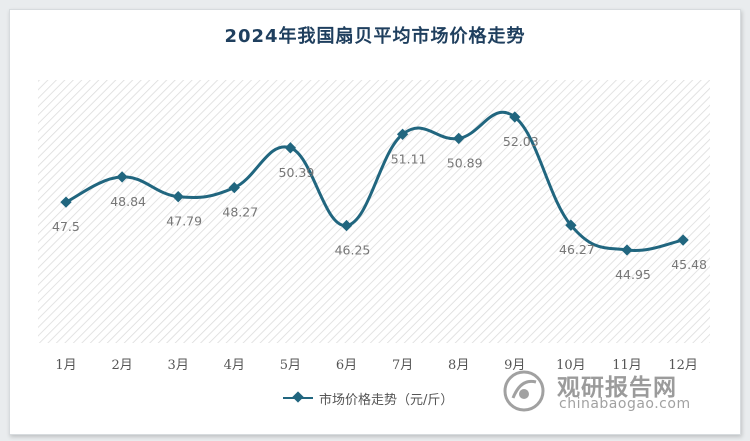 The image size is (750, 441). Describe the element at coordinates (346, 365) in the screenshot. I see `x-tick-label-6: 6月` at that location.